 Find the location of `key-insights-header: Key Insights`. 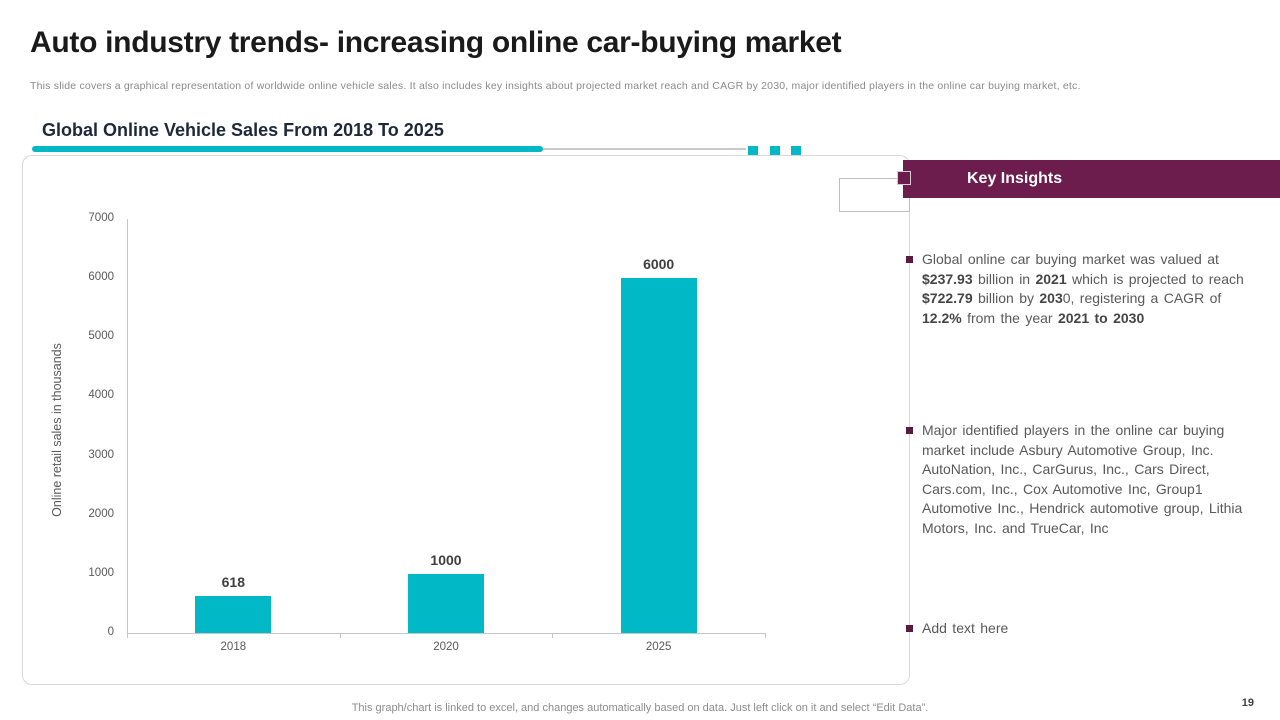

key-insights-header: Key Insights is located at coordinates (1091, 179).